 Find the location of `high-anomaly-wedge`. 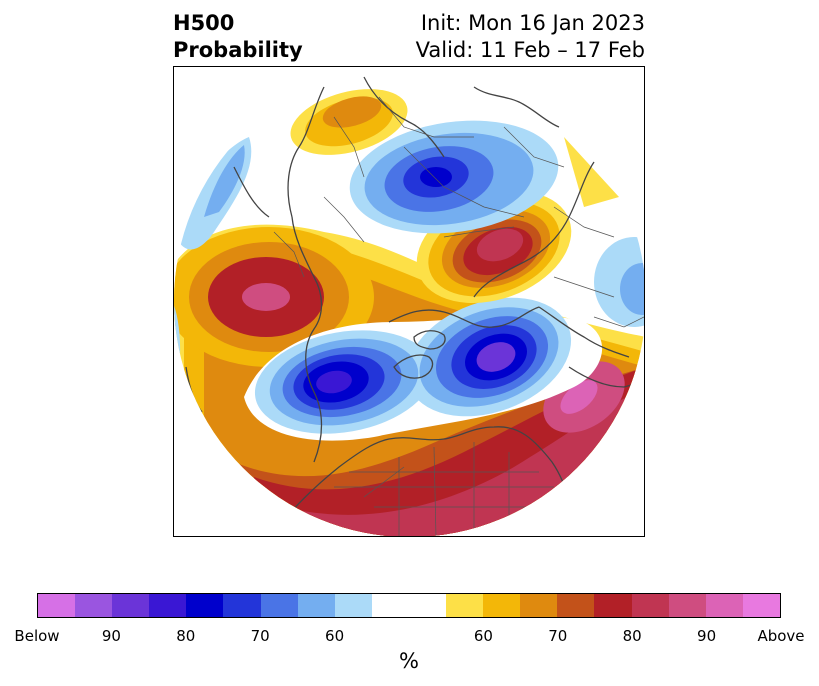

high-anomaly-wedge is located at coordinates (591, 172).